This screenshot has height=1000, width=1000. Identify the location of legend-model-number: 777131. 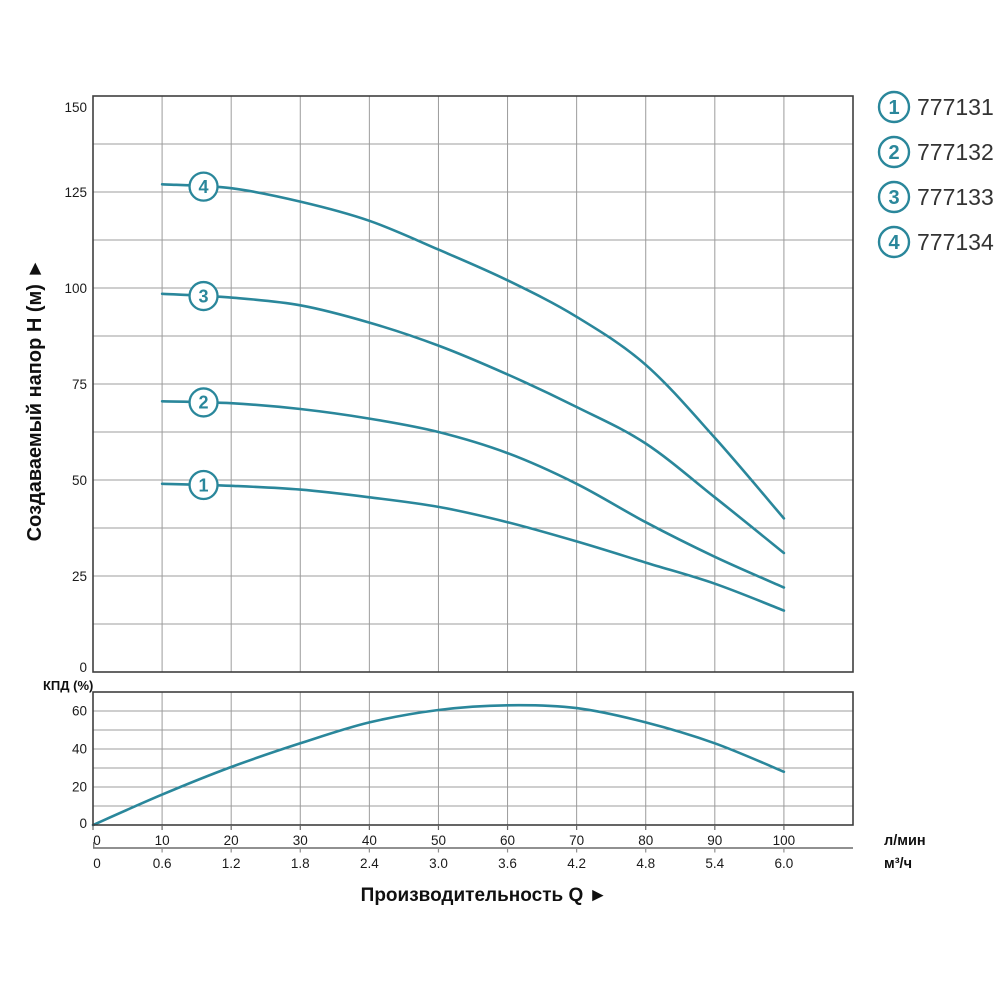
(955, 107).